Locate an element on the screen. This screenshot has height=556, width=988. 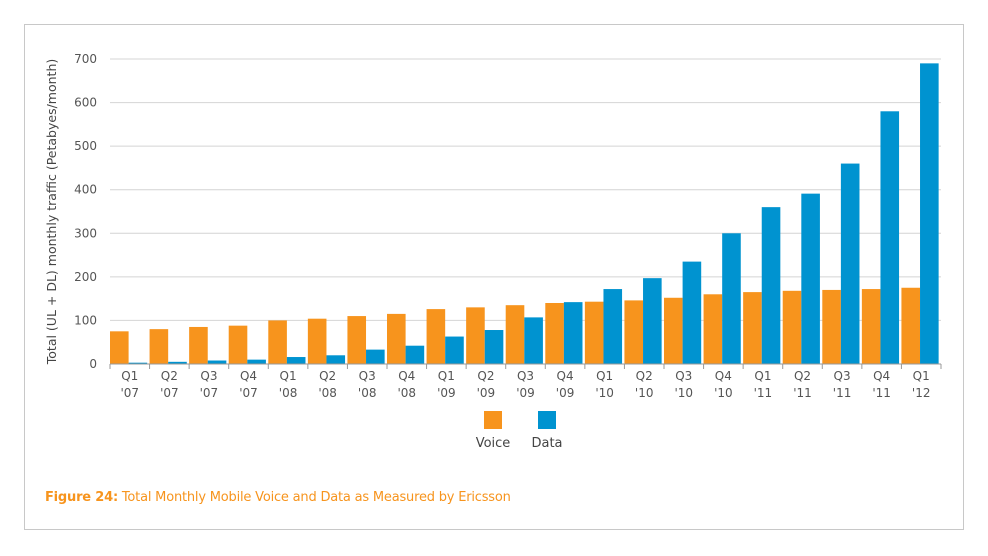
y-tick-label: 200 is located at coordinates (85, 277).